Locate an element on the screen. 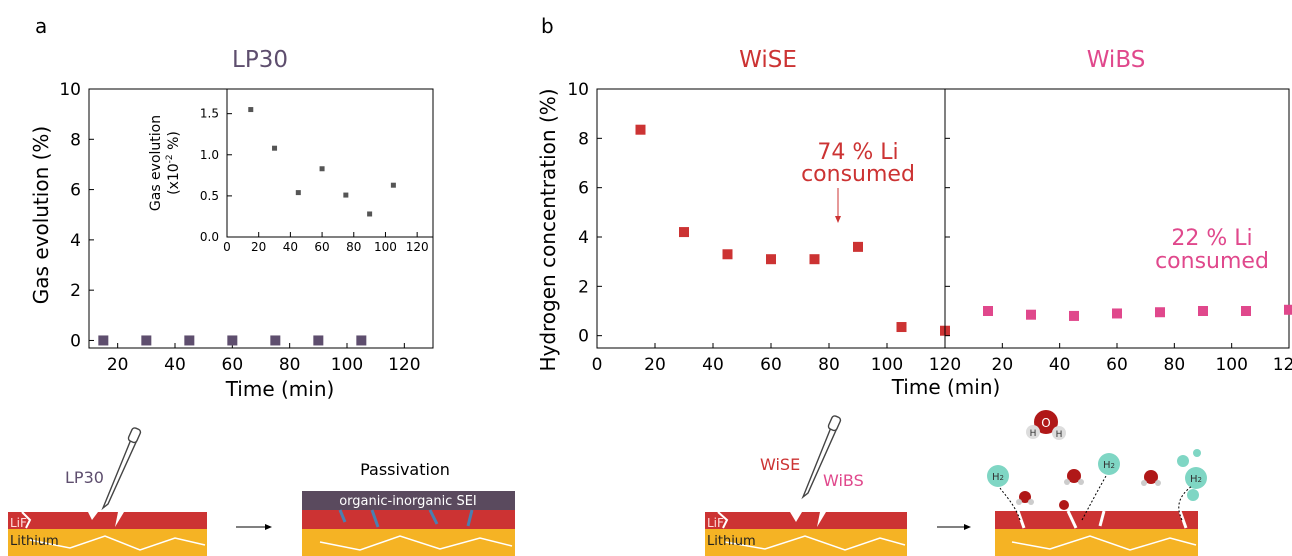 This screenshot has height=556, width=1292. schematic-lp30: LiF Lithium LP30 is located at coordinates (107, 491).